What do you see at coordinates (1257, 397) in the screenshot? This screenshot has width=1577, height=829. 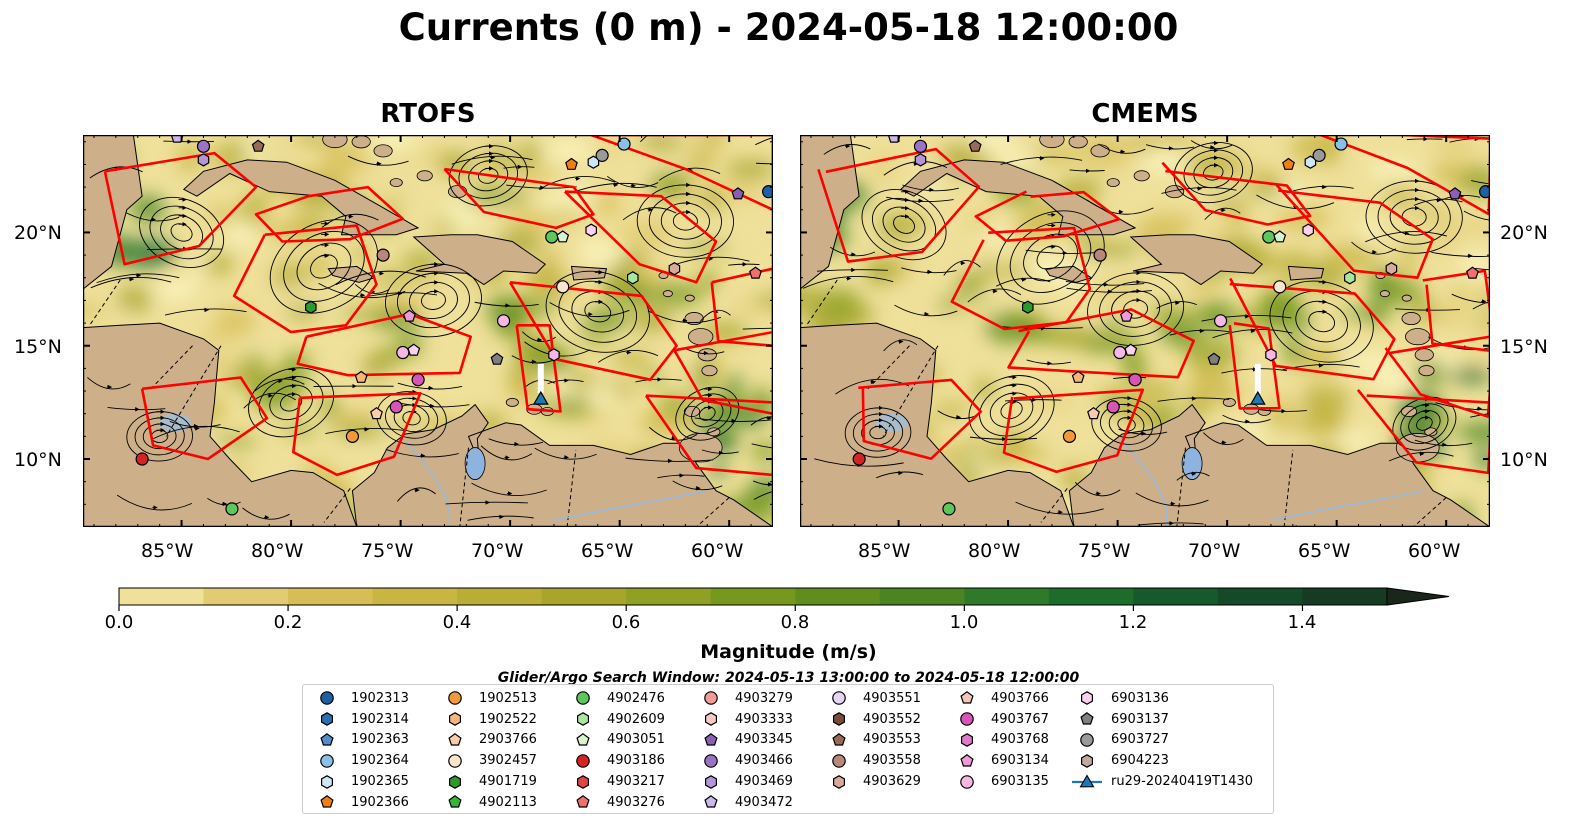 I see `glider-marker` at bounding box center [1257, 397].